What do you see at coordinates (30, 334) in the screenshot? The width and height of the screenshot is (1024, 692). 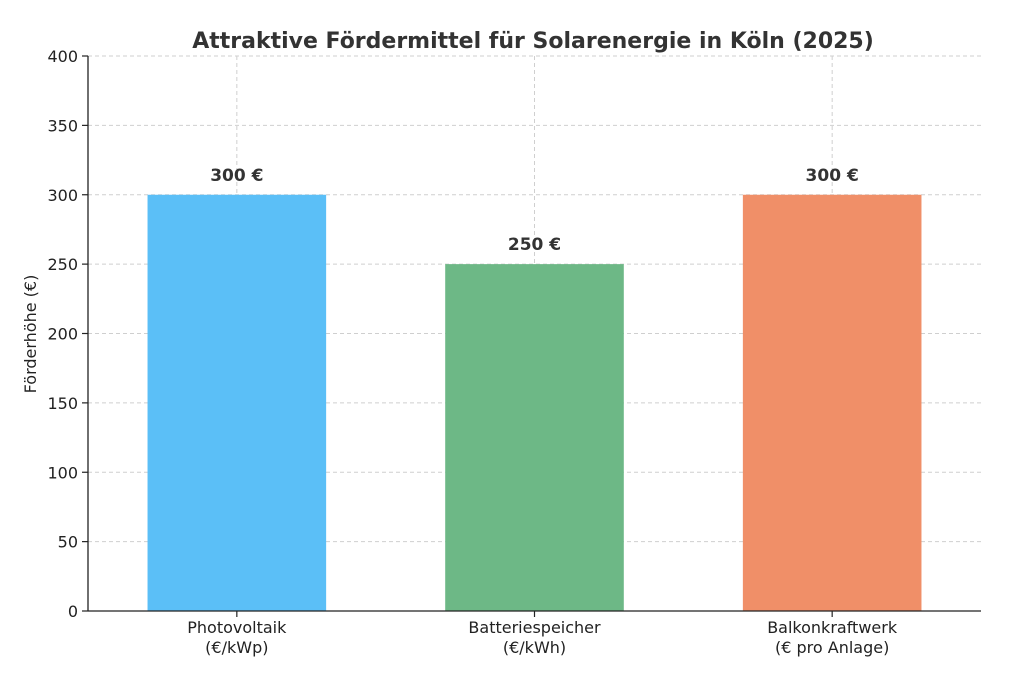 I see `y-axis-label: Förderhöhe (€)` at bounding box center [30, 334].